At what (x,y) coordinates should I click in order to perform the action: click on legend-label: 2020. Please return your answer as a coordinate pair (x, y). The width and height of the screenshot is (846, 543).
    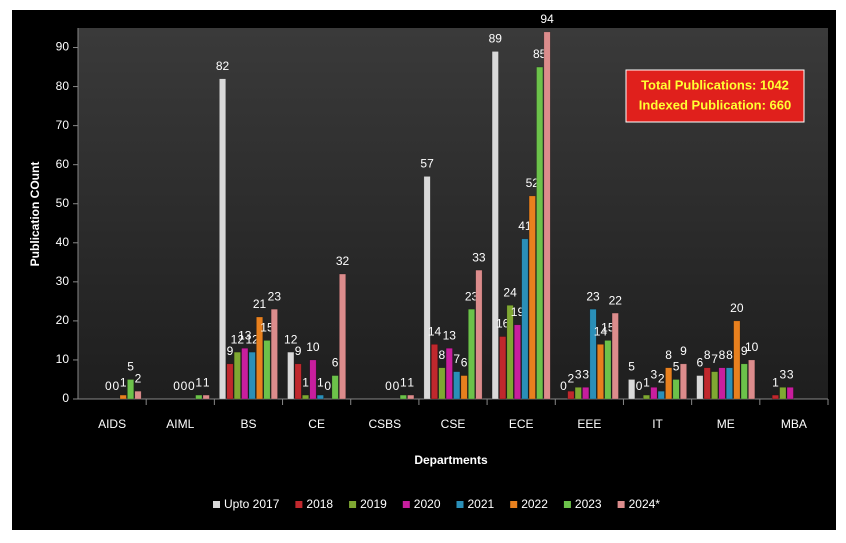
    Looking at the image, I should click on (427, 504).